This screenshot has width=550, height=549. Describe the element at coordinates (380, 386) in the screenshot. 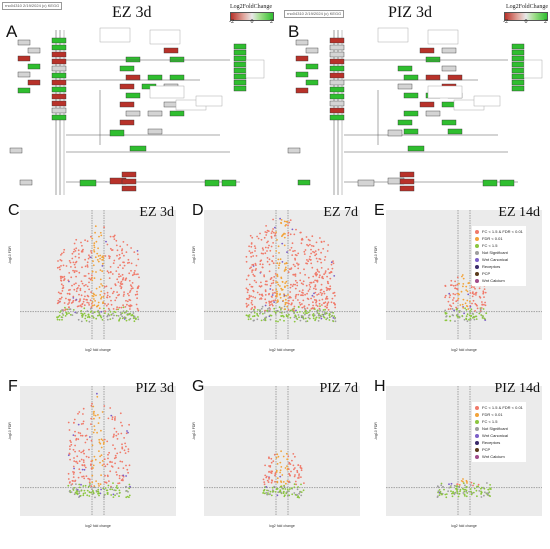

I see `panel-letter: H` at that location.